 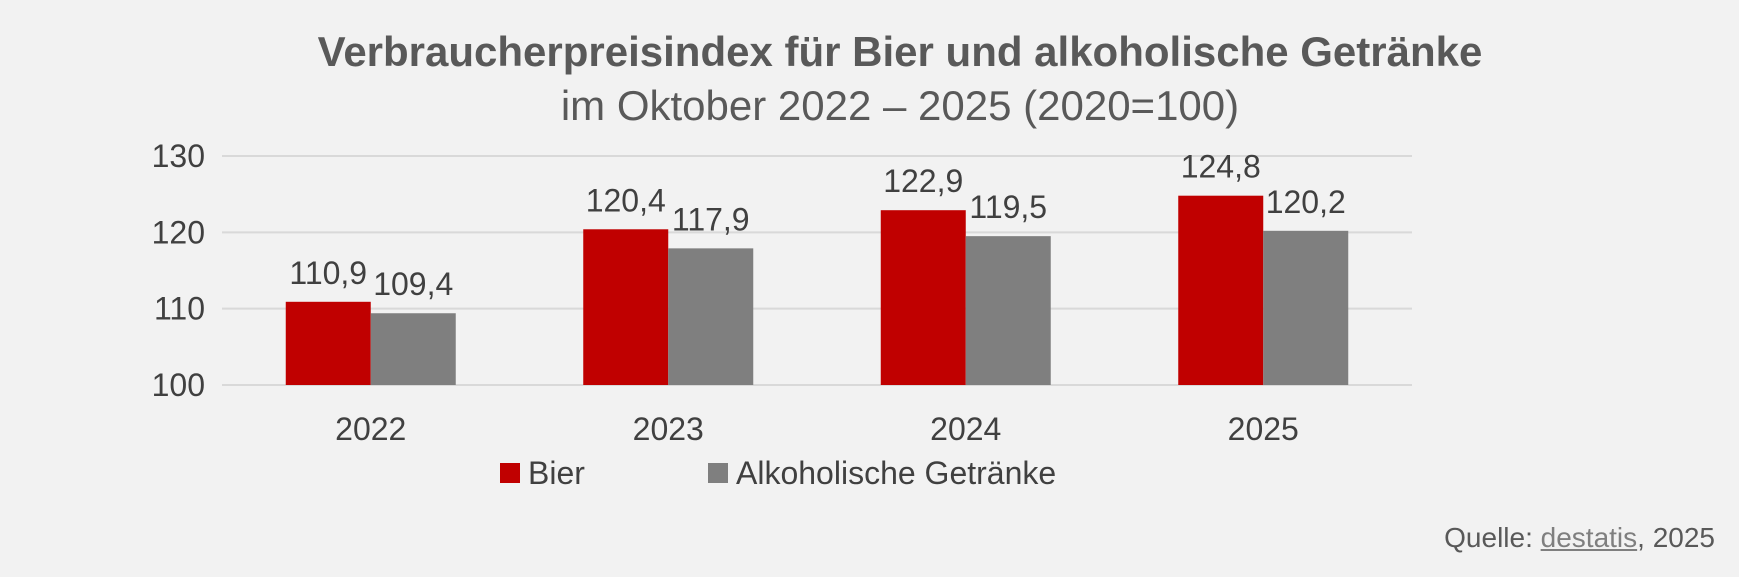 I want to click on y-axis-ticks: 100 110 120 130, so click(x=178, y=270).